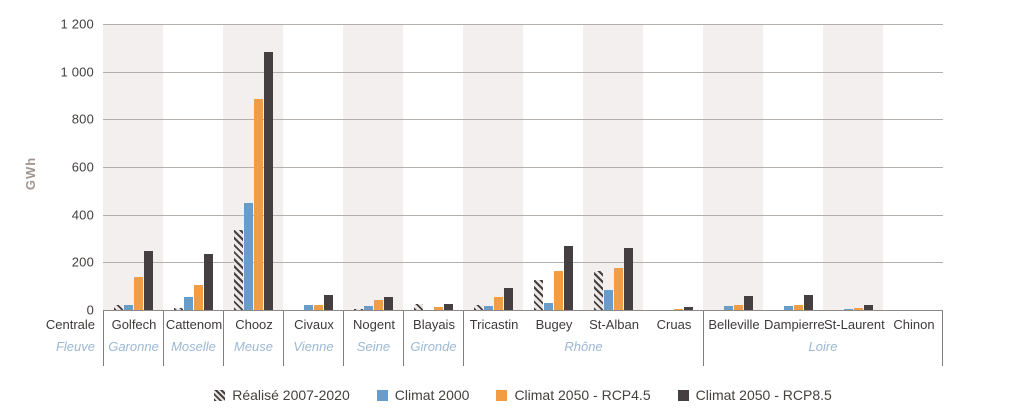 The height and width of the screenshot is (414, 1024). I want to click on river-group-moselle: Cattenom Moselle, so click(193, 338).